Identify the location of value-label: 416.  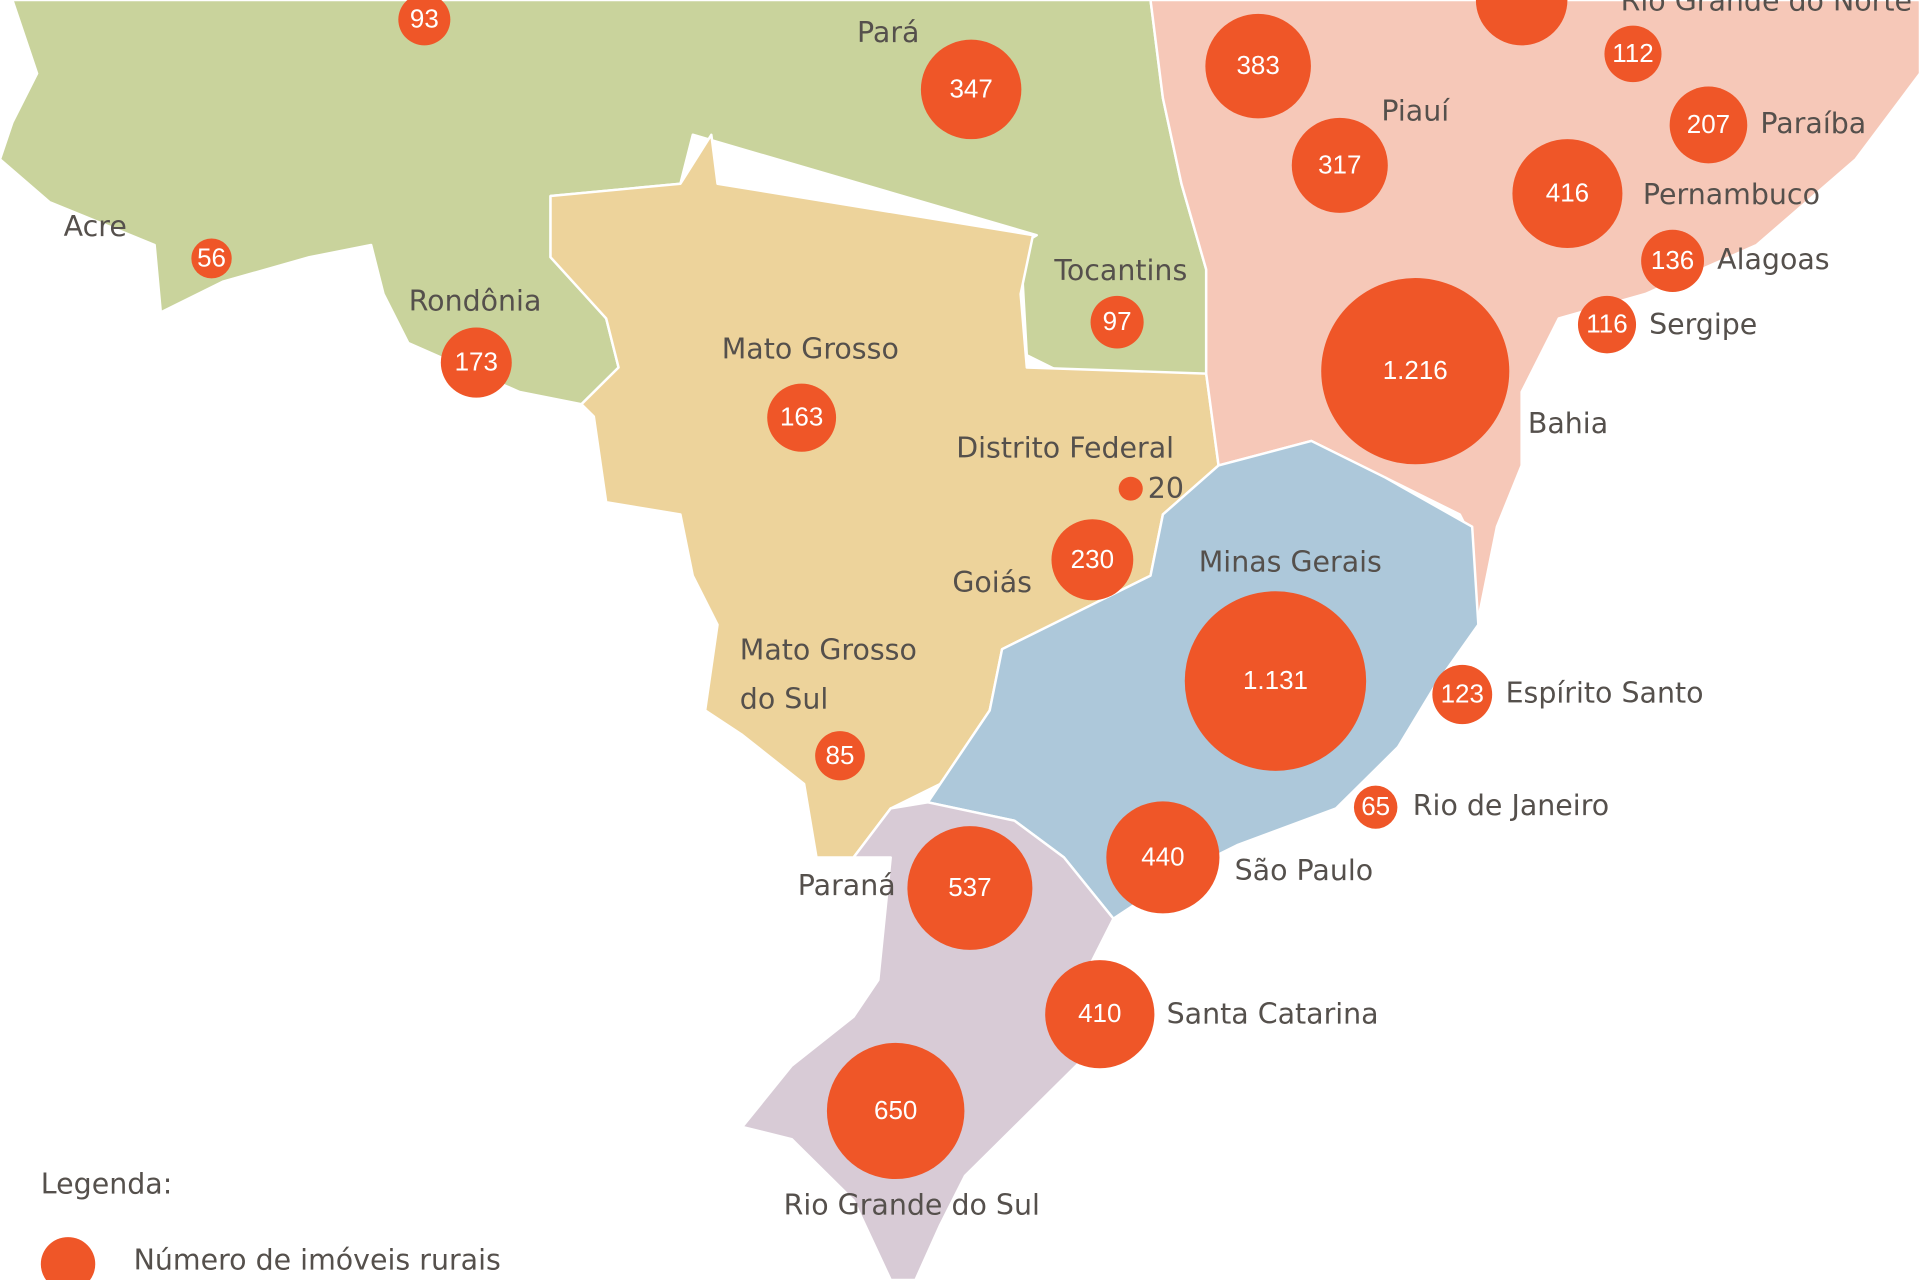
(1567, 194).